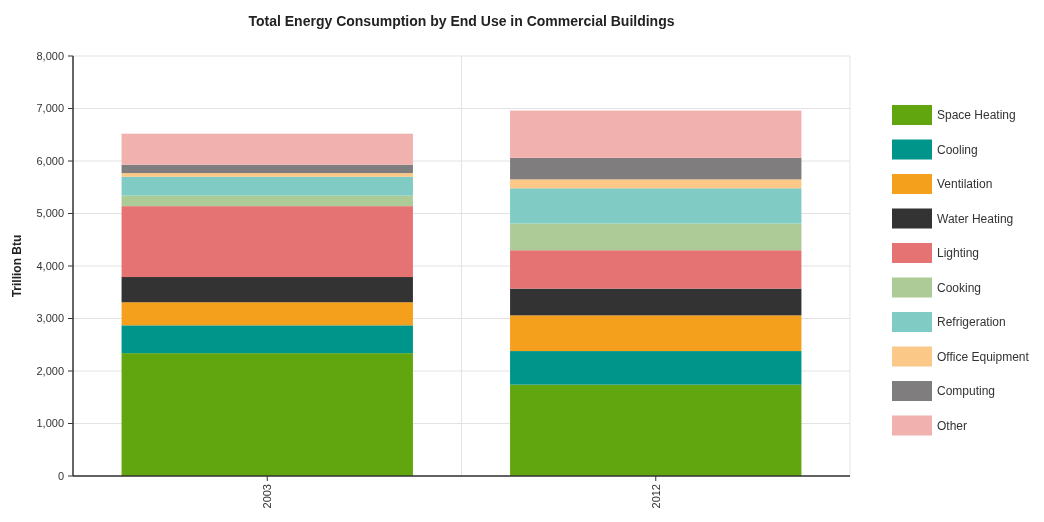 This screenshot has width=1044, height=522. I want to click on x-tick-label: 2003, so click(267, 496).